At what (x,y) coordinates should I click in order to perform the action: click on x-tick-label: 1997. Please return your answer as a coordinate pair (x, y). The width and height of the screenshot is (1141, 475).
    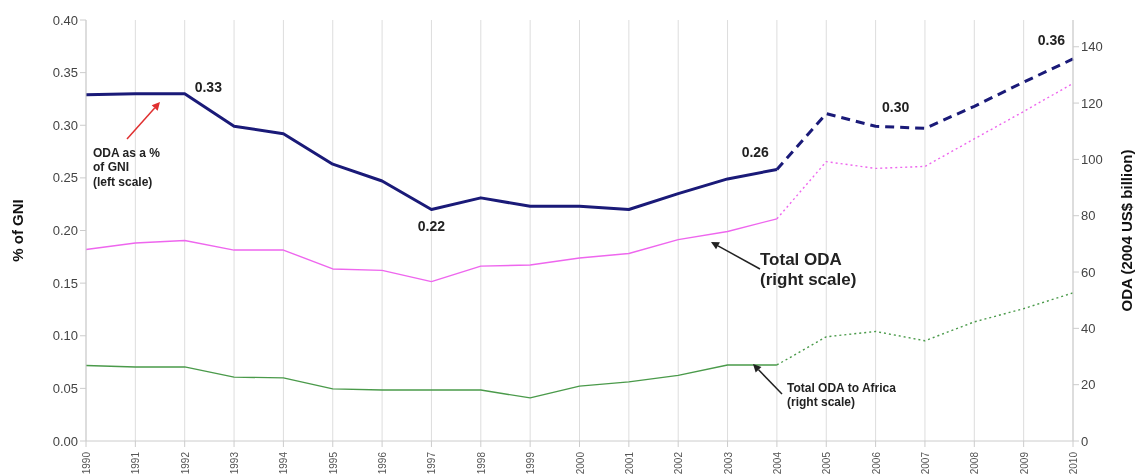
    Looking at the image, I should click on (432, 463).